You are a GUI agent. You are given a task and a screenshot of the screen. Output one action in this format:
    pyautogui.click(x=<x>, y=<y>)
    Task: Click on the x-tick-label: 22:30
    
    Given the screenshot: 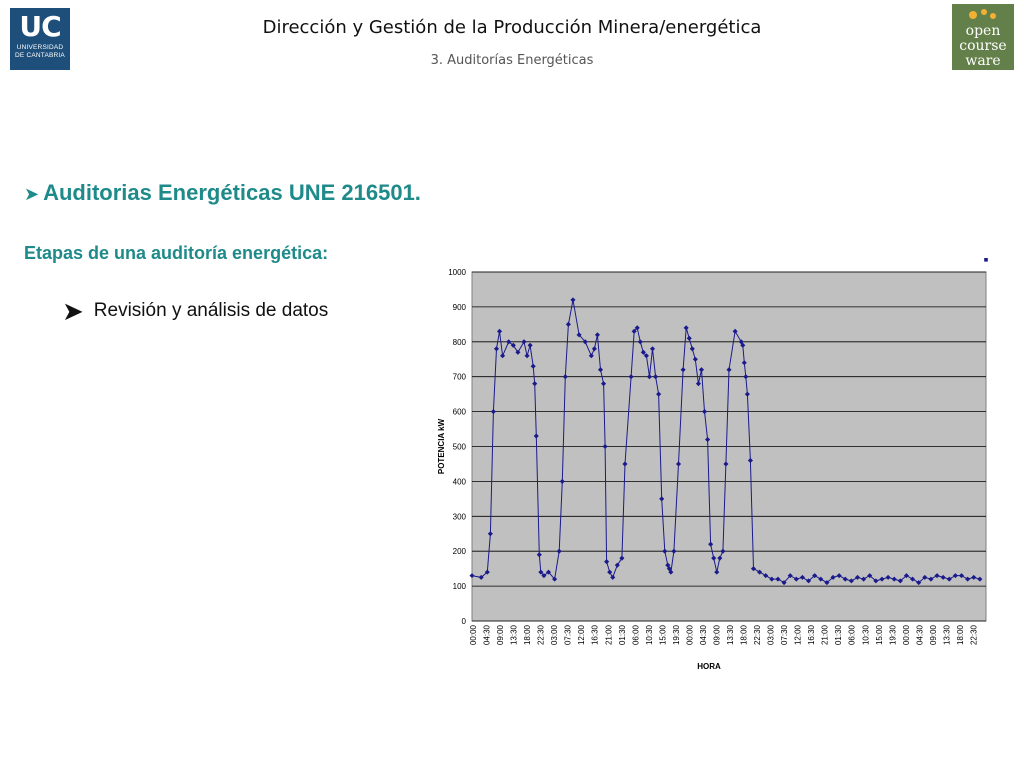 What is the action you would take?
    pyautogui.click(x=541, y=634)
    